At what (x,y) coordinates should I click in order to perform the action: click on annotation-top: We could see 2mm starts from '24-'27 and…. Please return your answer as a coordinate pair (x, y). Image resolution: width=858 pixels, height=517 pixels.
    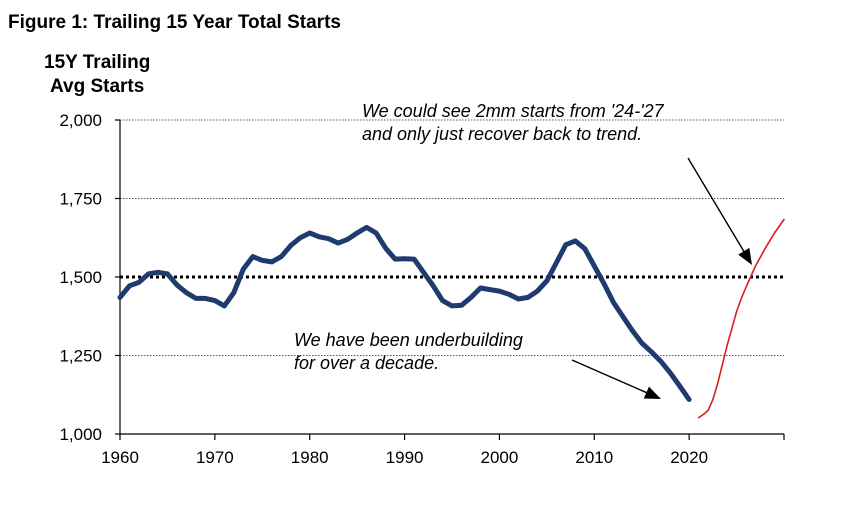
    Looking at the image, I should click on (513, 123).